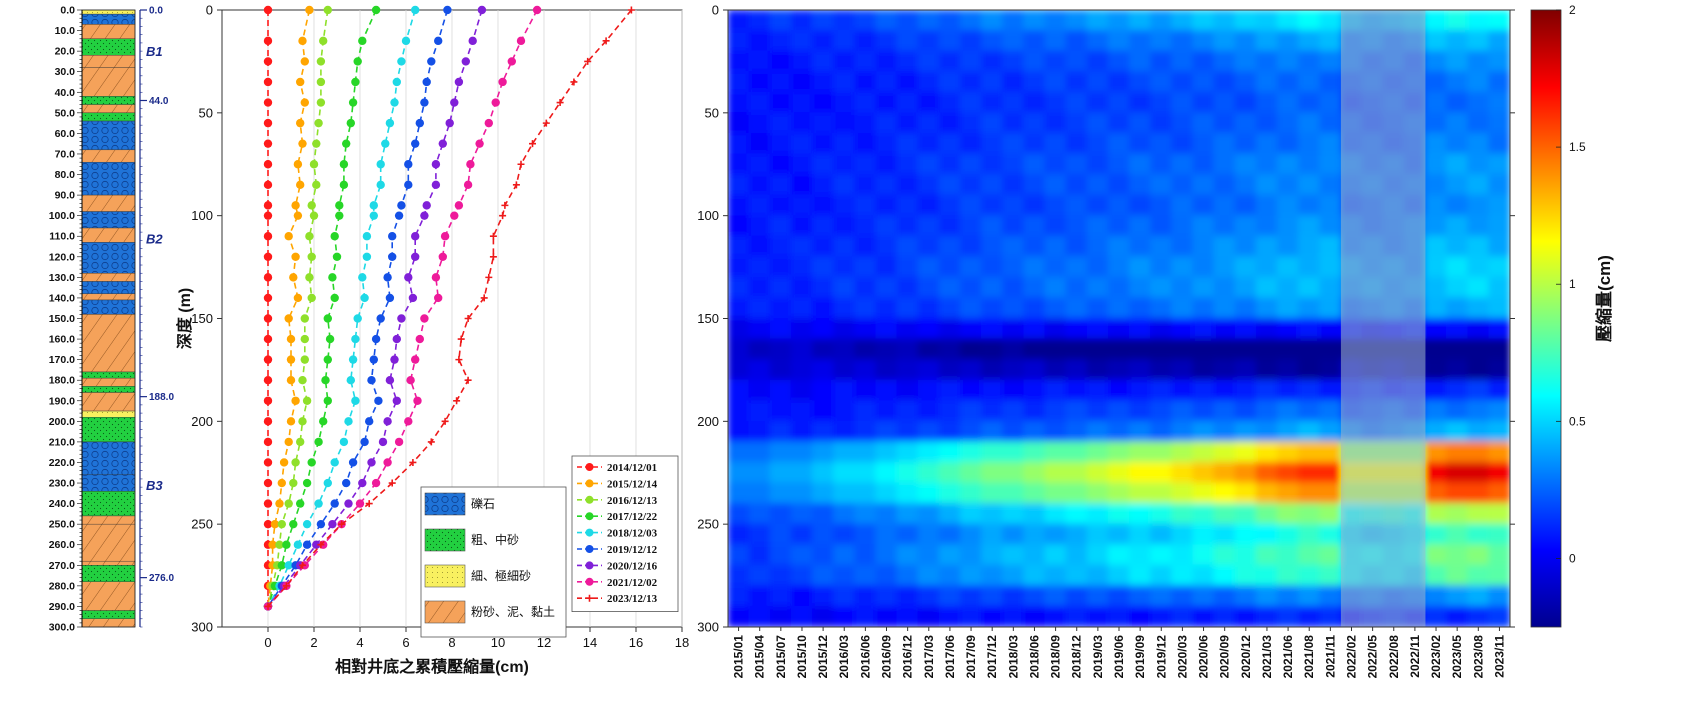 This screenshot has width=1688, height=710. Describe the element at coordinates (1013, 657) in the screenshot. I see `heatmap-x-tick-label: 2018/03` at that location.